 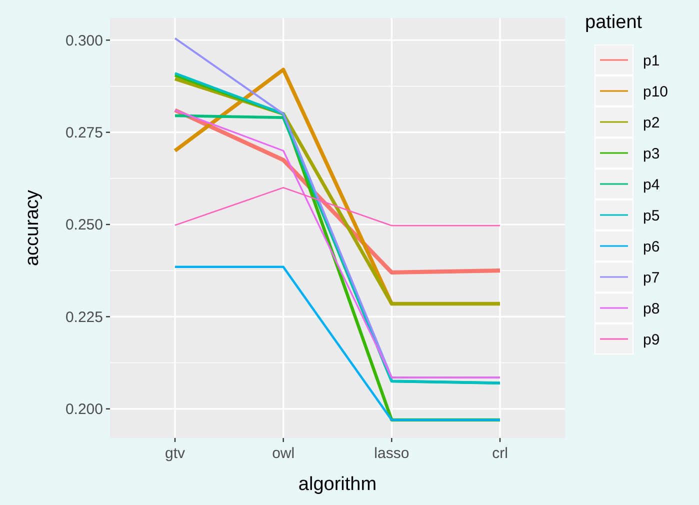 I want to click on x-tick-label: lasso, so click(x=392, y=453).